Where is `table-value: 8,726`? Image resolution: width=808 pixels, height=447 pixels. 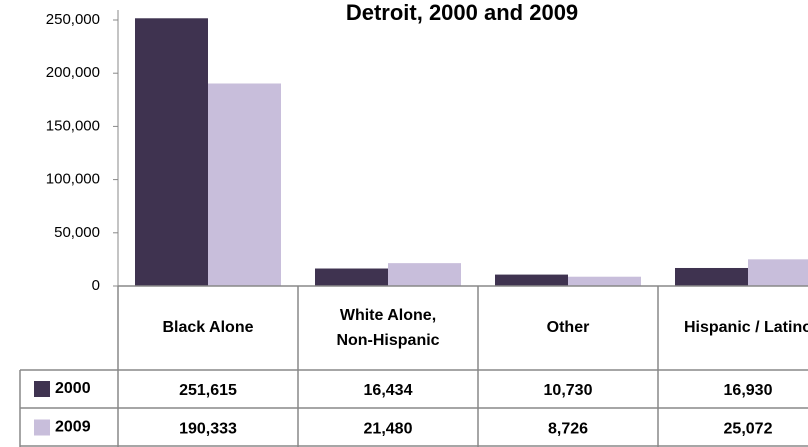 table-value: 8,726 is located at coordinates (568, 429).